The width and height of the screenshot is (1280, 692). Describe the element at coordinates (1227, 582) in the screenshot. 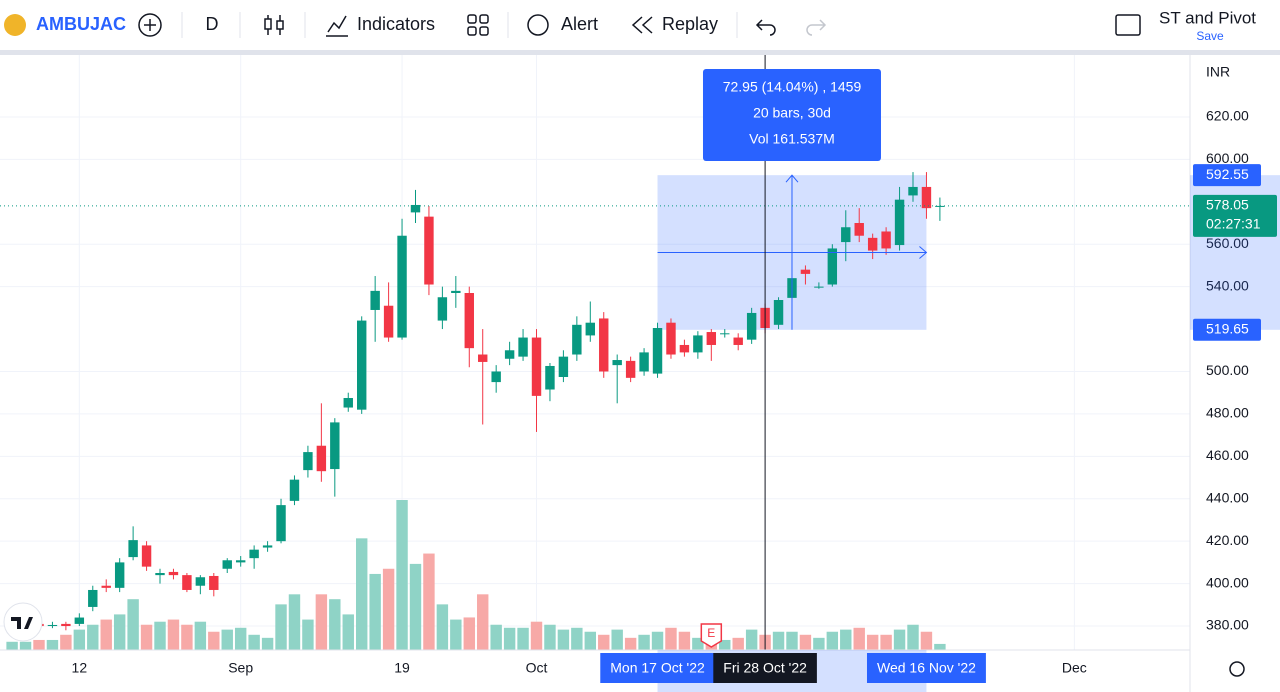

I see `y-tick-label: 400.00` at that location.